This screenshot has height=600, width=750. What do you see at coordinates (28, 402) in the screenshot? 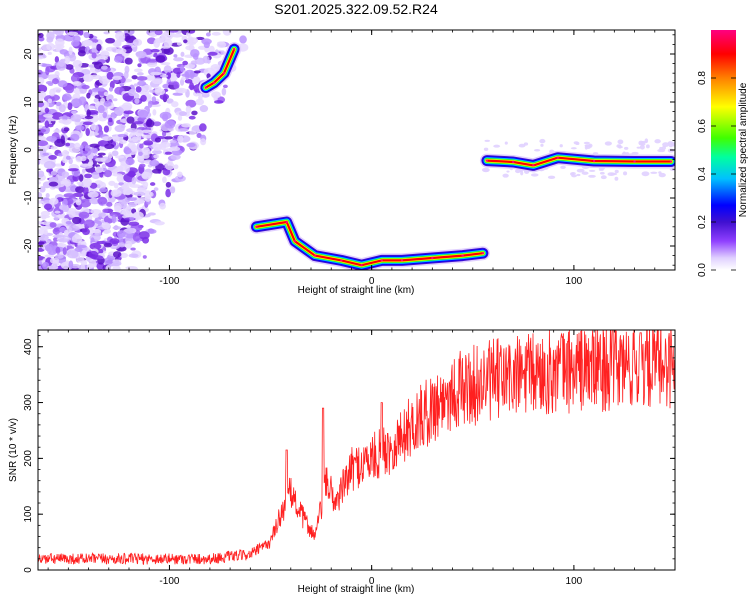
I see `snr-y-tick-label: 300` at bounding box center [28, 402].